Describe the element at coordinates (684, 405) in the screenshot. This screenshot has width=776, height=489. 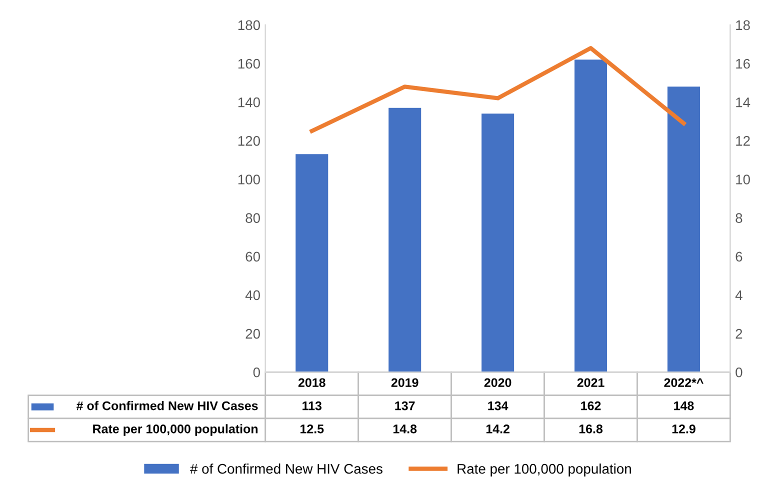
I see `data-label: 148` at that location.